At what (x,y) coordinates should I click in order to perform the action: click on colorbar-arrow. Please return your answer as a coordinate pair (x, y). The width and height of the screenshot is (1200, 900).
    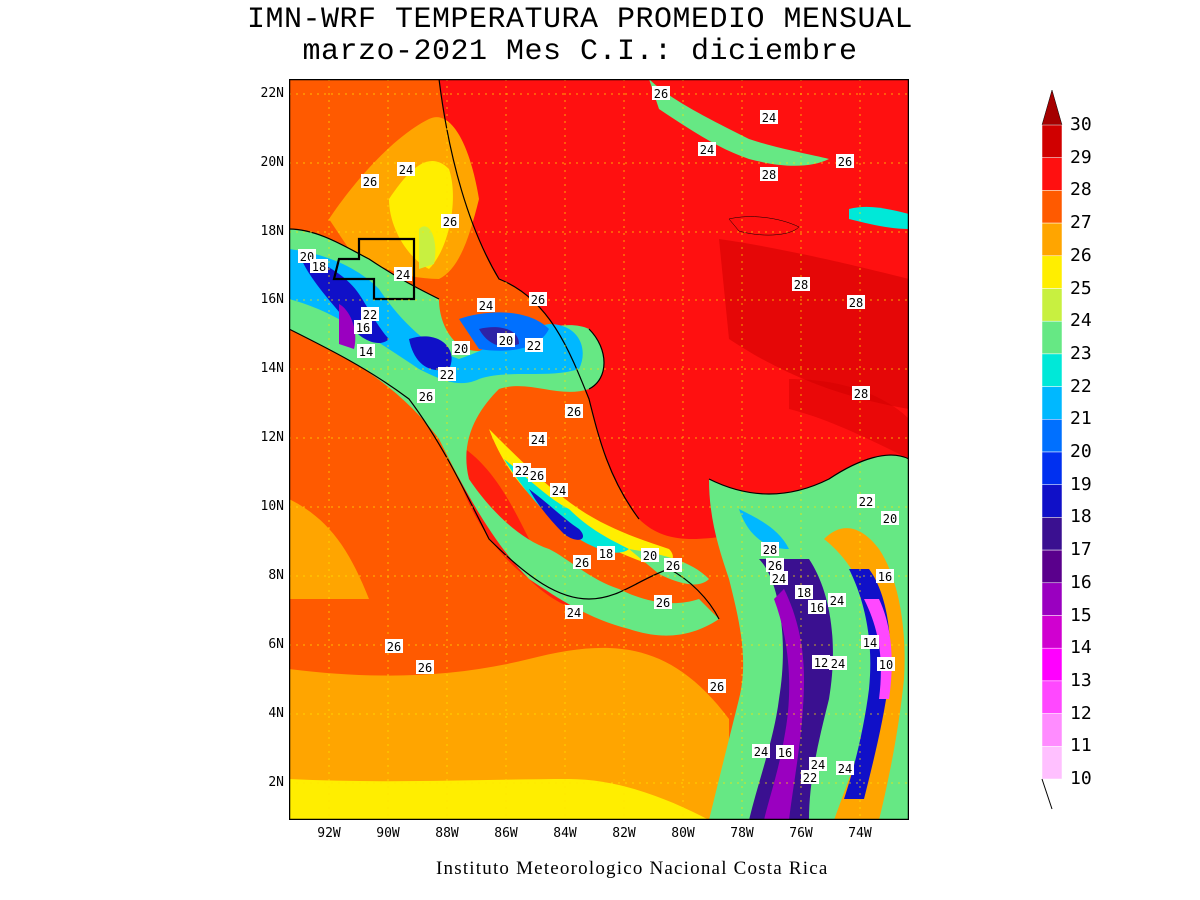
    Looking at the image, I should click on (1052, 108).